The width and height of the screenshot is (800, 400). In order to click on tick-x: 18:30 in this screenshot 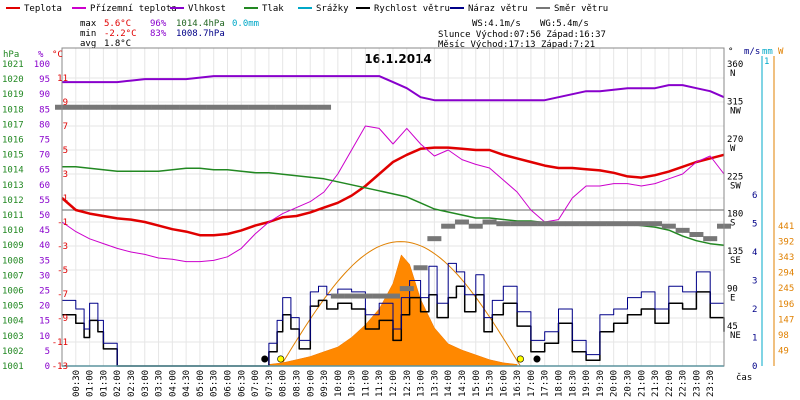, I will do `click(573, 383)`.